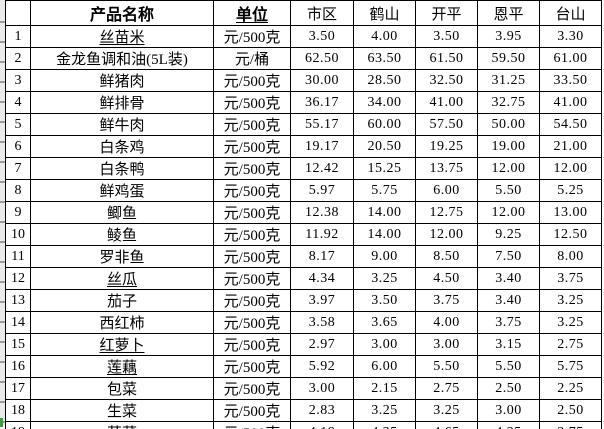  What do you see at coordinates (508, 425) in the screenshot?
I see `price-cell: 4.25` at bounding box center [508, 425].